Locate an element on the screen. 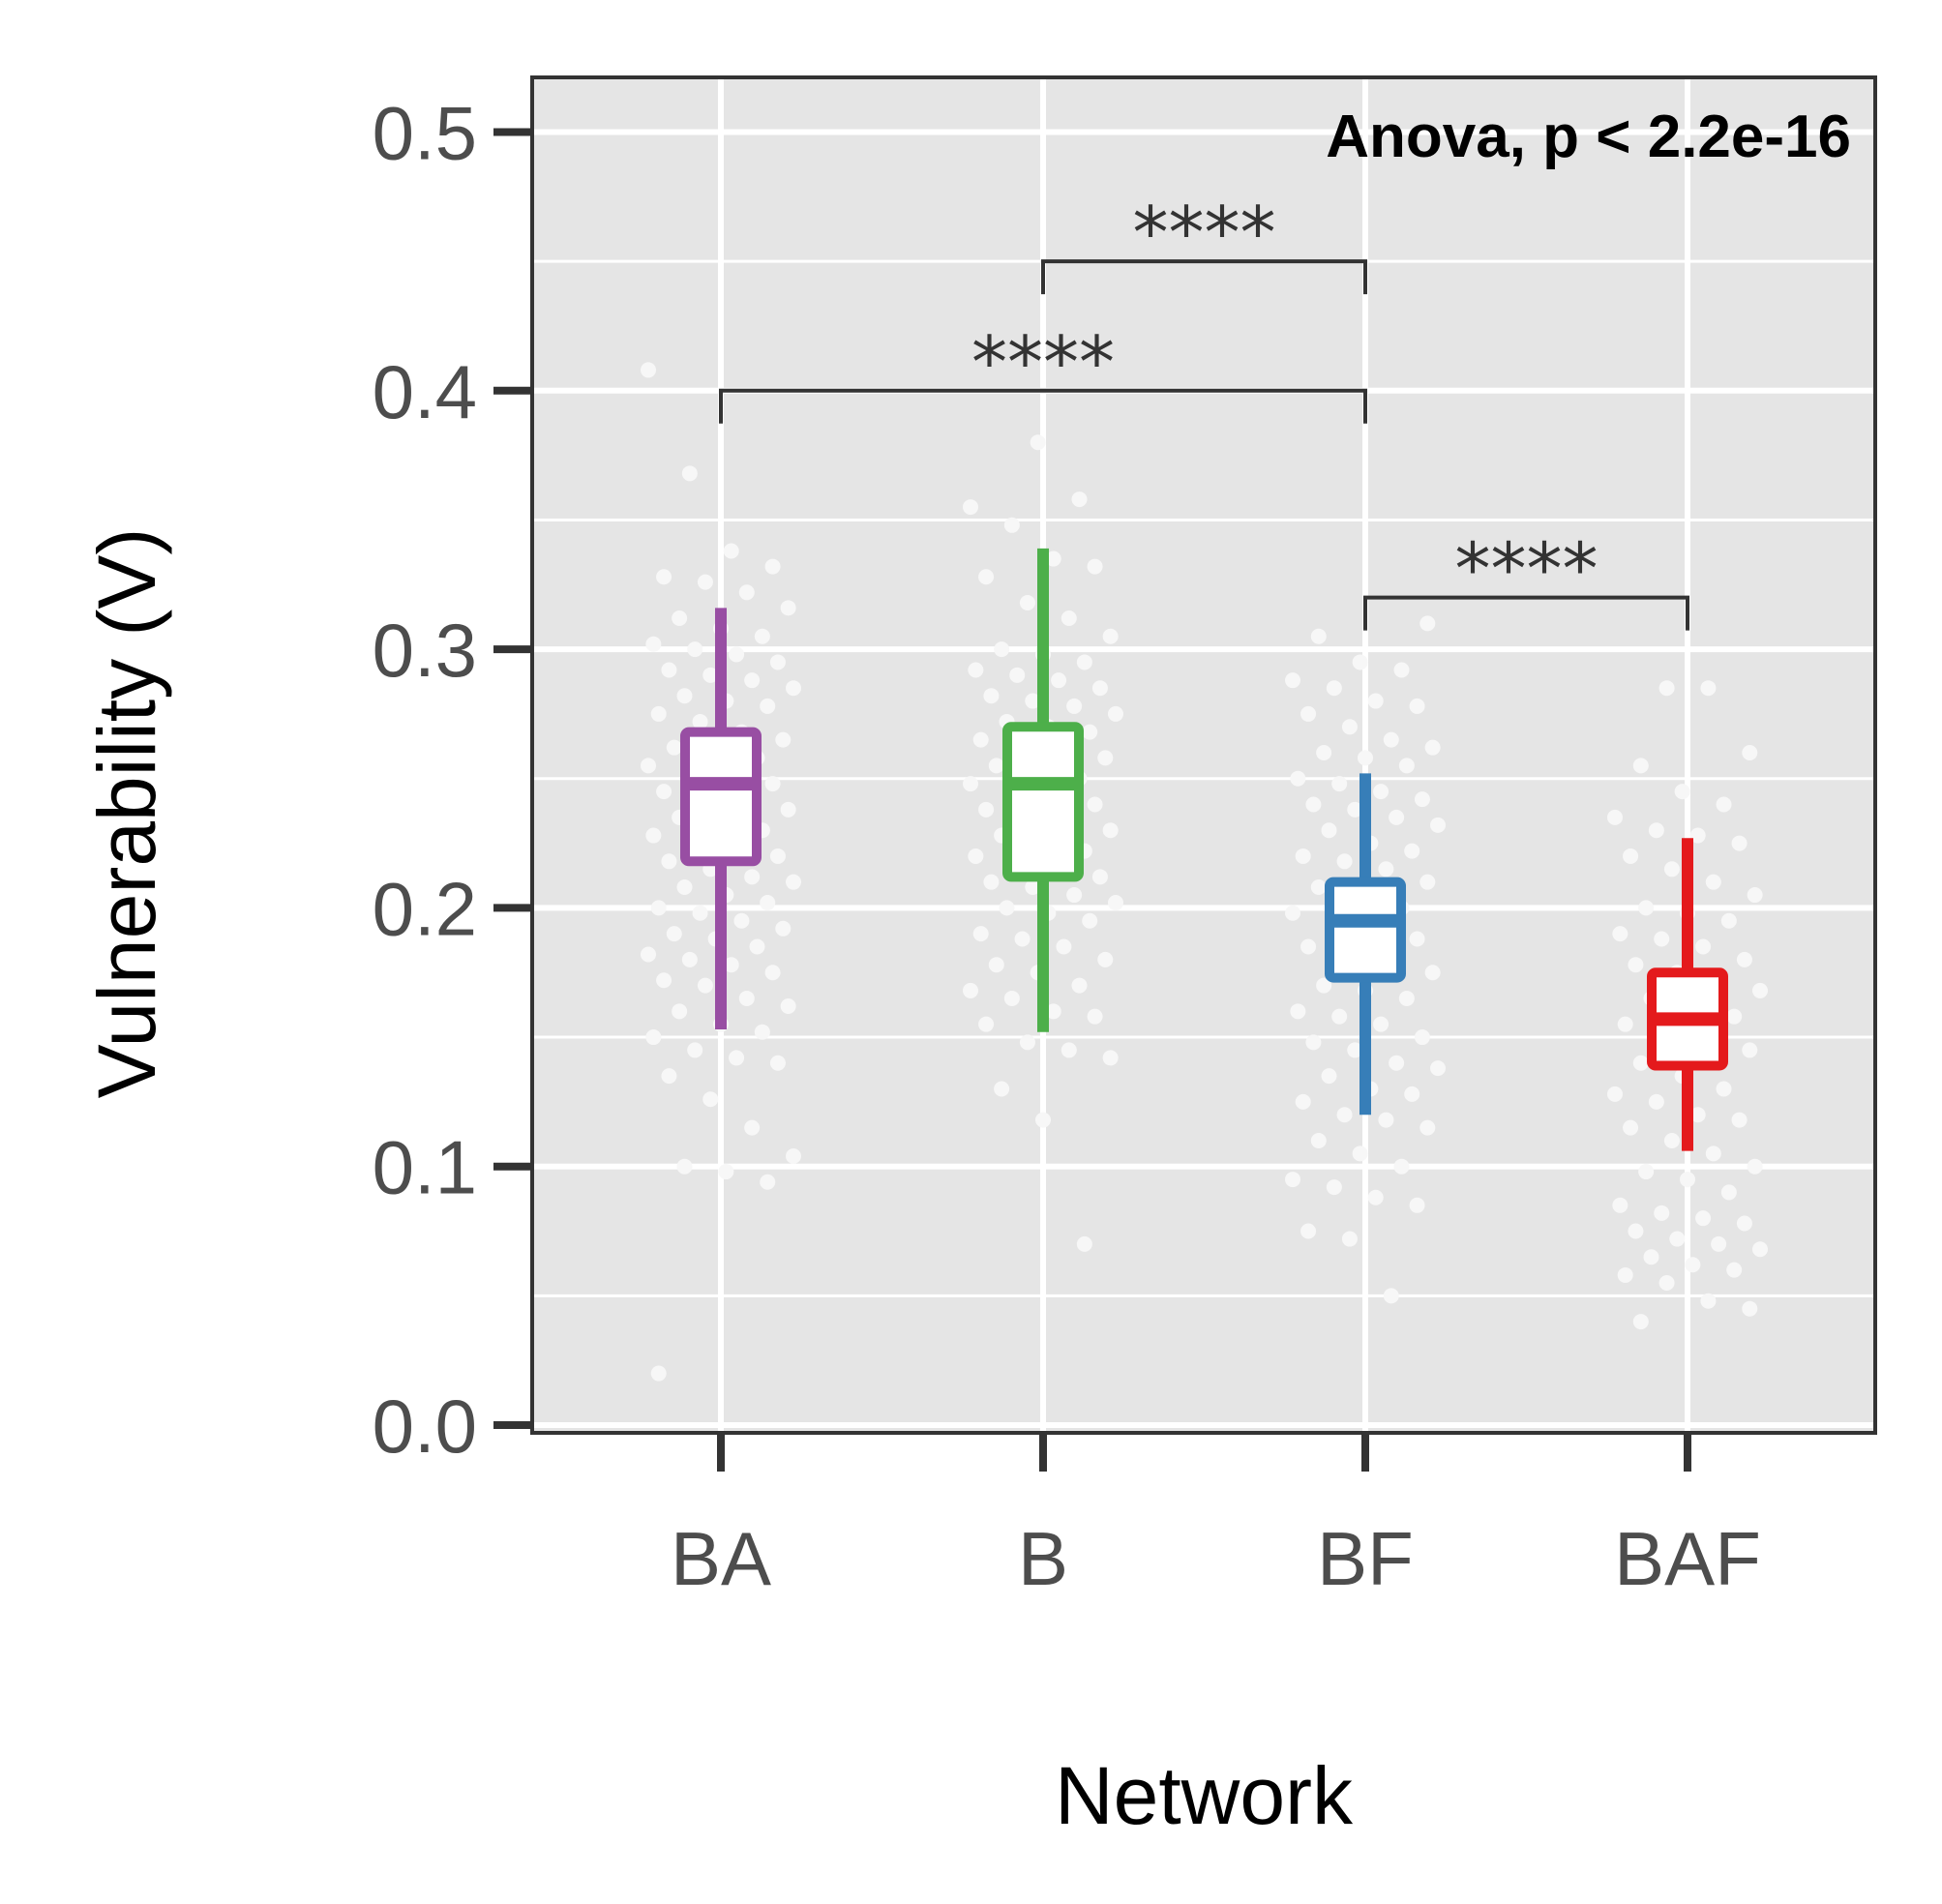 This screenshot has height=1904, width=1942. box-b is located at coordinates (1043, 790).